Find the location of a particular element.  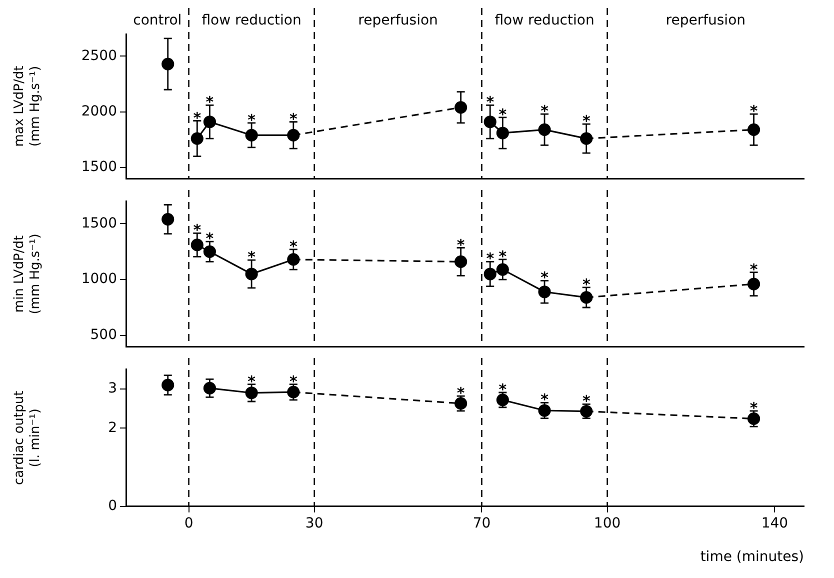

y-tick-label: 3 is located at coordinates (112, 388).